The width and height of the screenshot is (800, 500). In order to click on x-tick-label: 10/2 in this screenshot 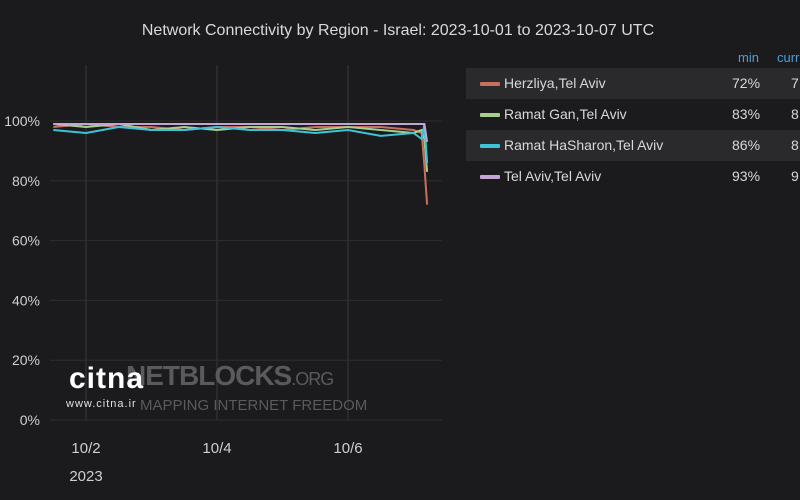, I will do `click(85, 448)`.